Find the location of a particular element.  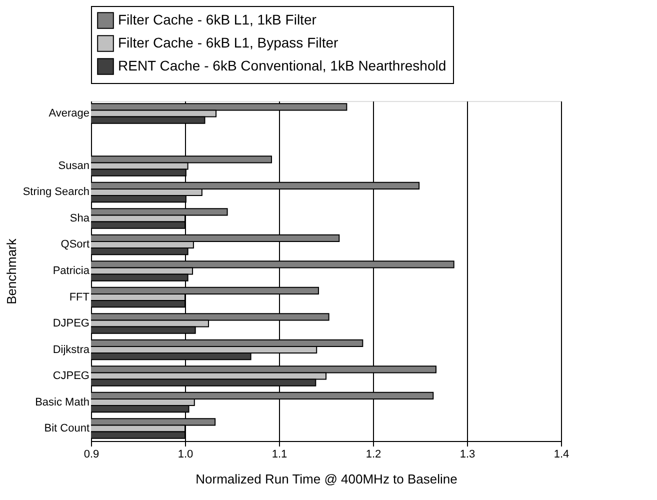

x-tick-label: 1.2 is located at coordinates (374, 454).